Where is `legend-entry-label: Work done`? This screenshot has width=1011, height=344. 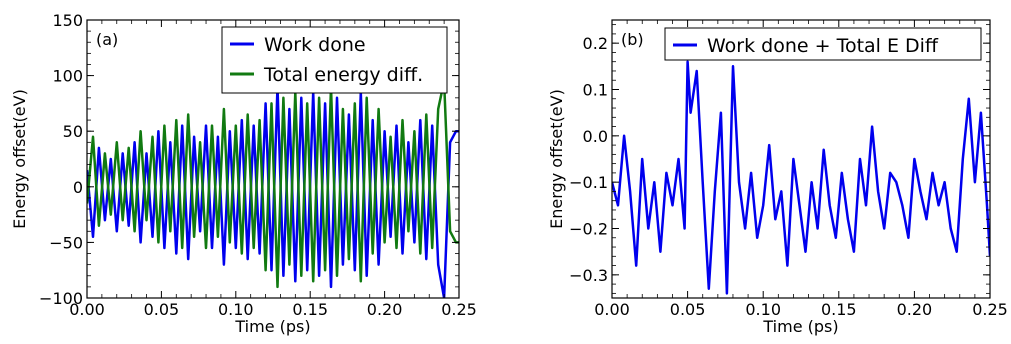 legend-entry-label: Work done is located at coordinates (315, 45).